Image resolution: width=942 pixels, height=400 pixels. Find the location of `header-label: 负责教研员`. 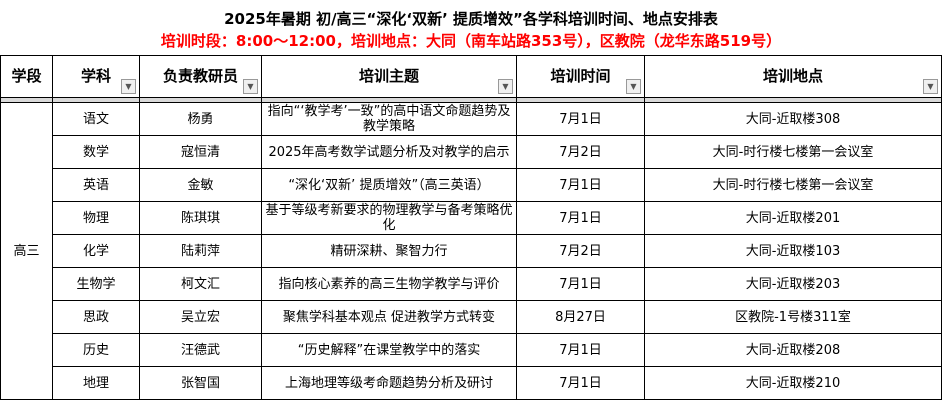

header-label: 负责教研员 is located at coordinates (200, 76).